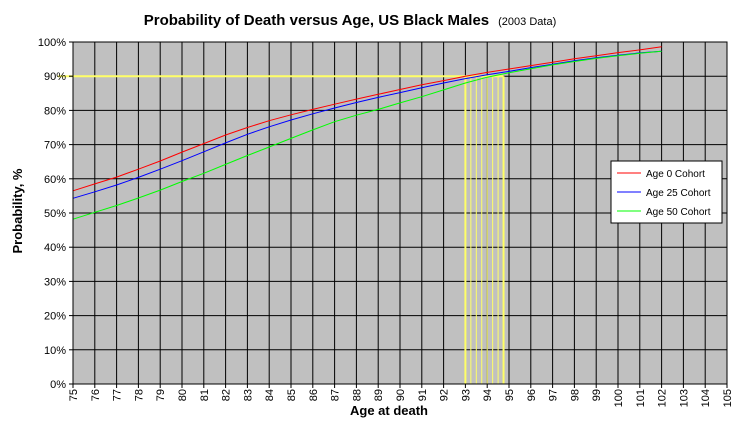  I want to click on y-tick-label: 20%, so click(55, 317).